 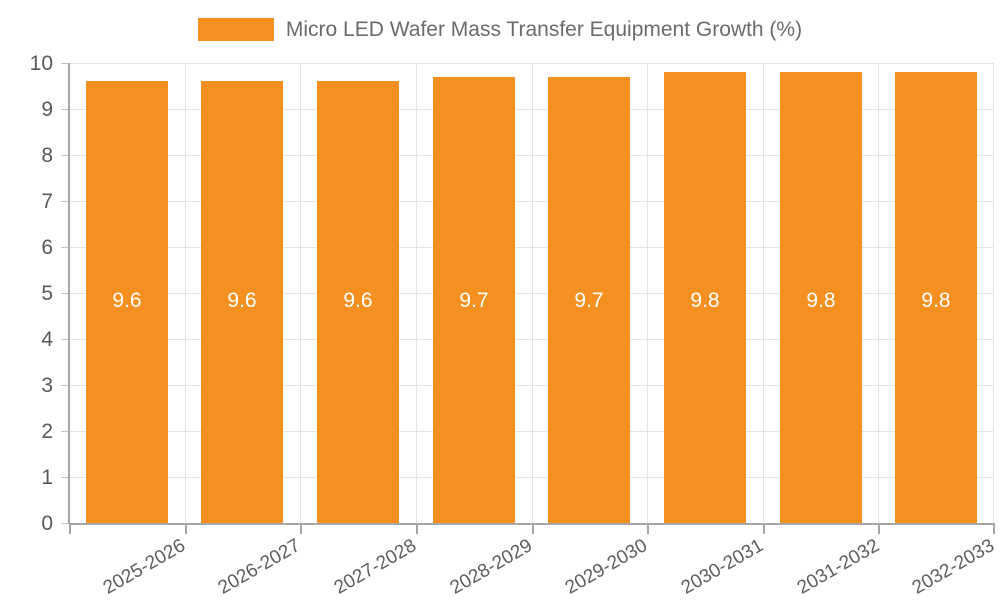 I want to click on x-axis-tick-label: 2027-2028, so click(x=375, y=567).